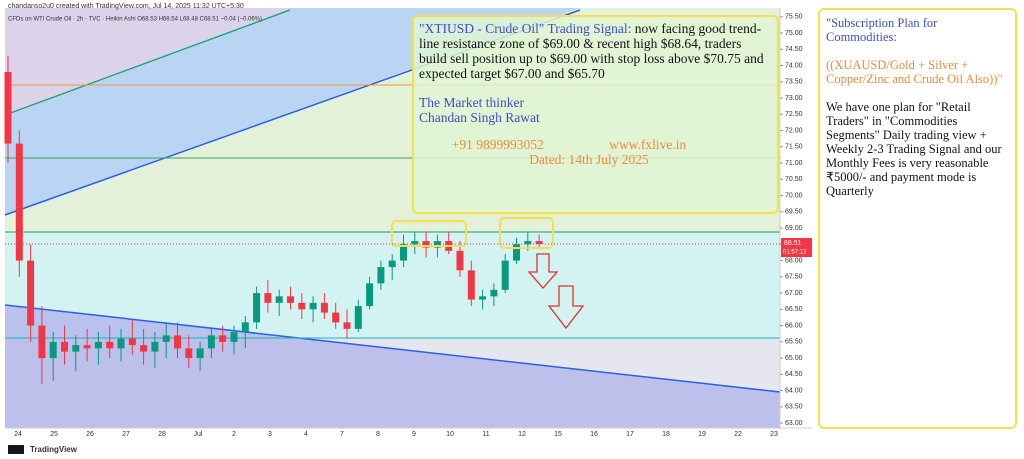 This screenshot has height=459, width=1024. I want to click on x-tick-label: 28, so click(162, 434).